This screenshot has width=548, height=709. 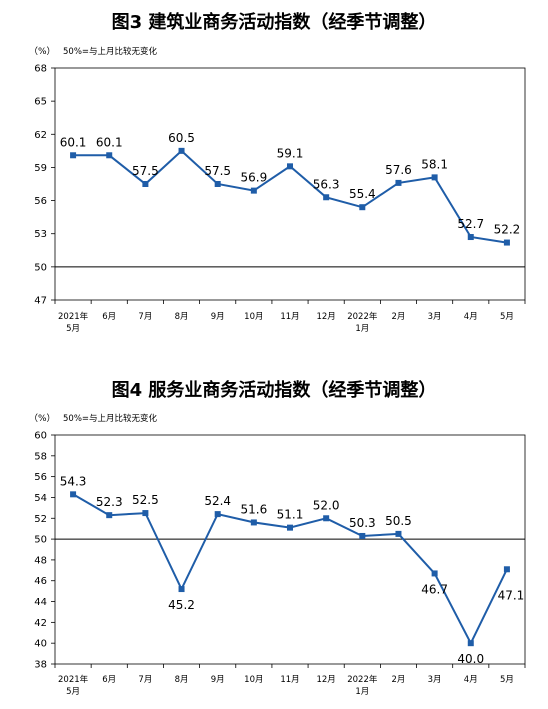 What do you see at coordinates (40, 581) in the screenshot?
I see `chart-2-y-tick-label: 46` at bounding box center [40, 581].